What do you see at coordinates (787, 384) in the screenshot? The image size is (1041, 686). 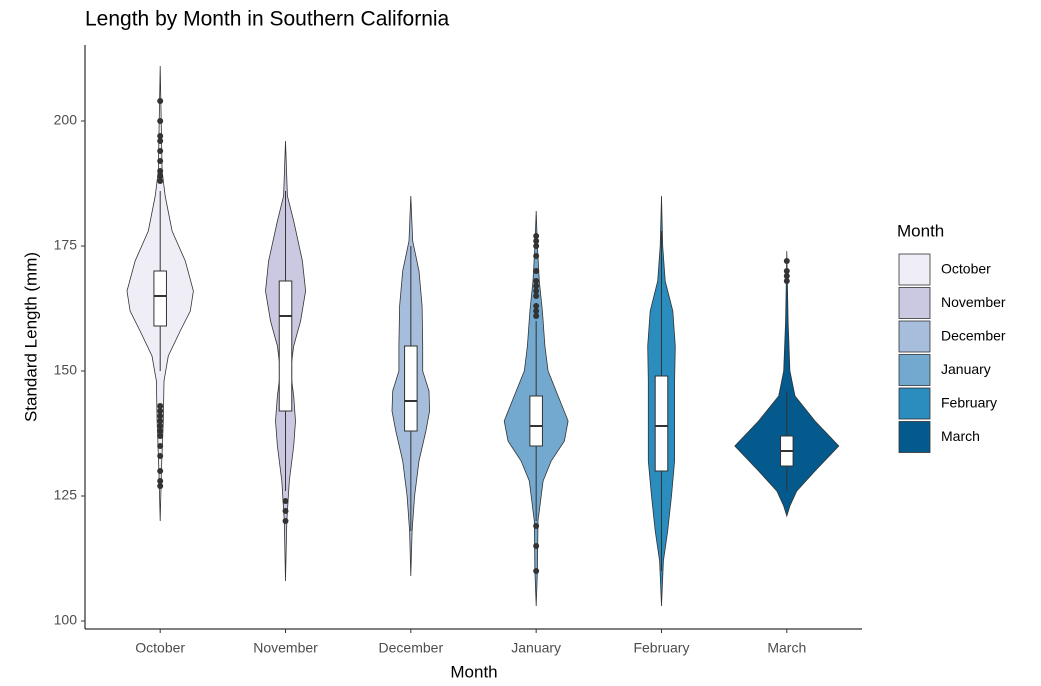 I see `violin` at bounding box center [787, 384].